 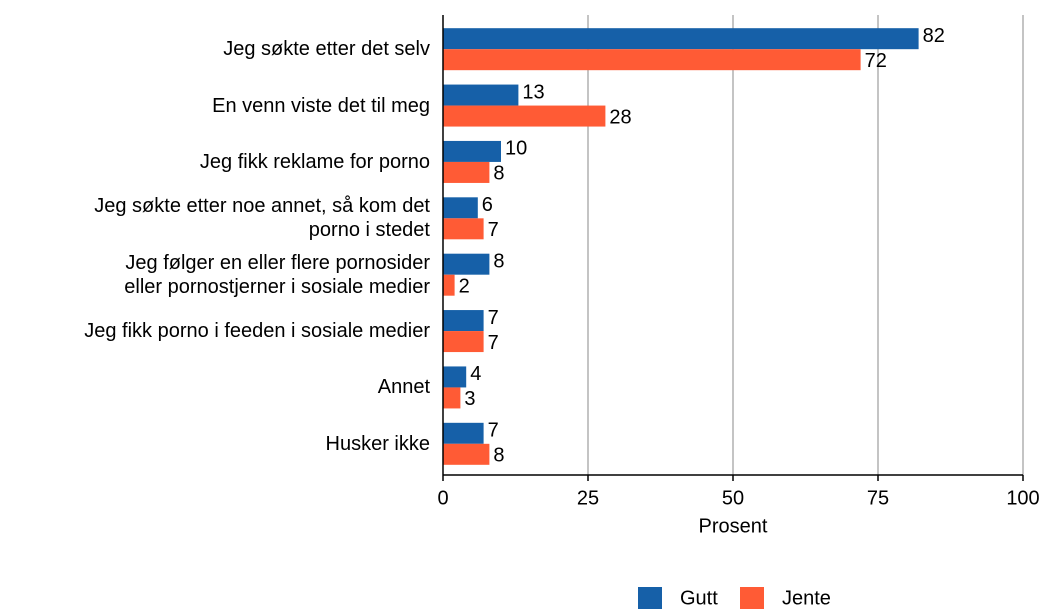 What do you see at coordinates (403, 387) in the screenshot?
I see `category-label: Annet` at bounding box center [403, 387].